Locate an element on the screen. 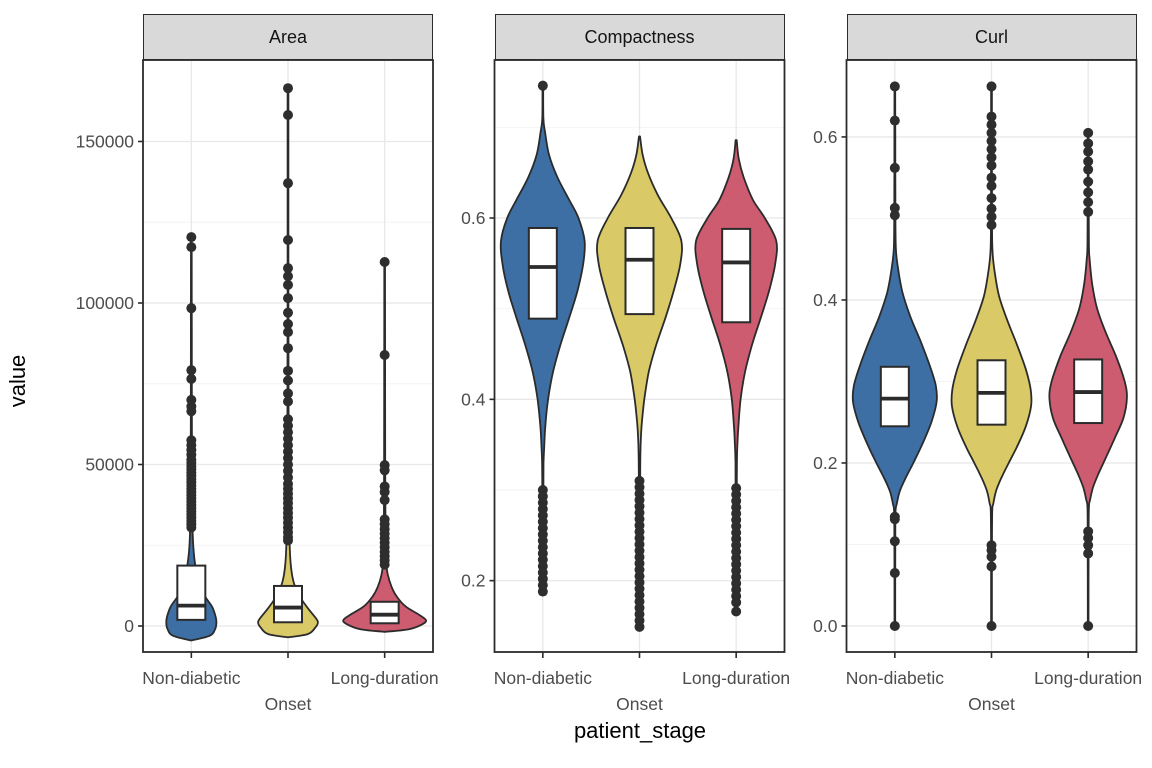 The width and height of the screenshot is (1152, 768). facet-label-curl: Curl is located at coordinates (991, 36).